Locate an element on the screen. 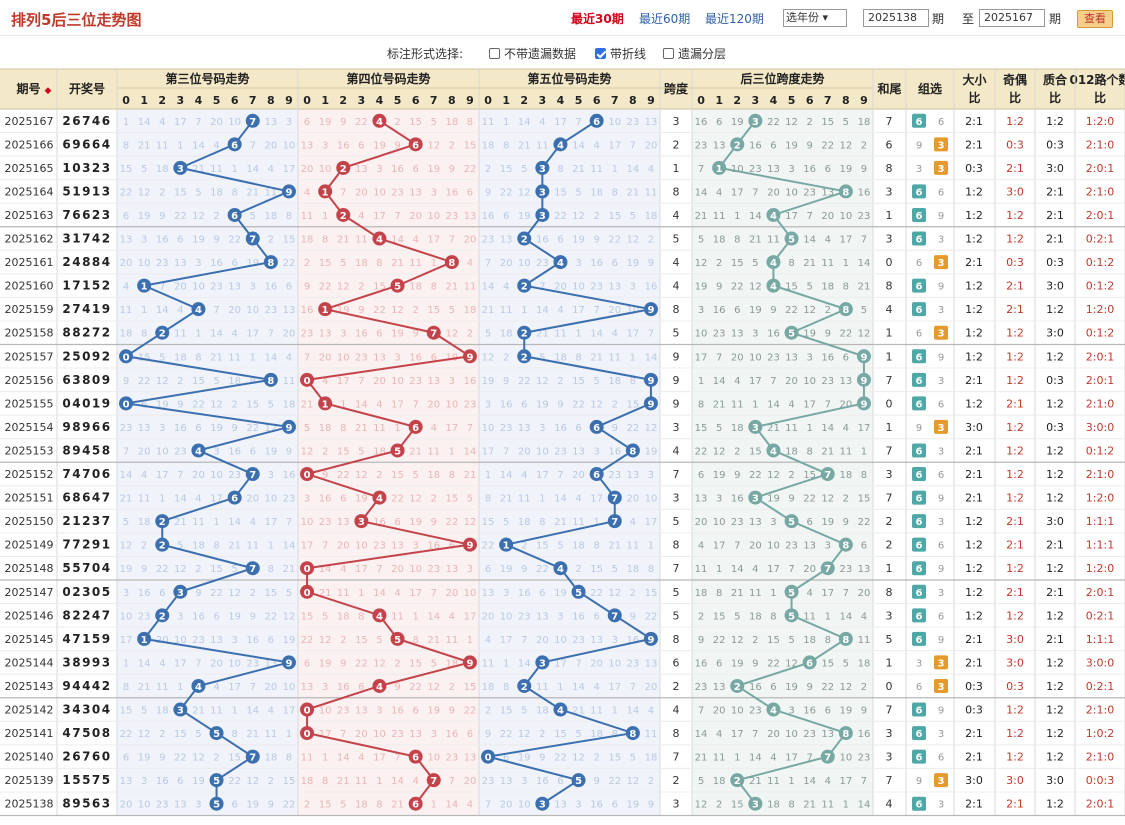 Image resolution: width=1125 pixels, height=825 pixels. view-button: 查看 is located at coordinates (1095, 19).